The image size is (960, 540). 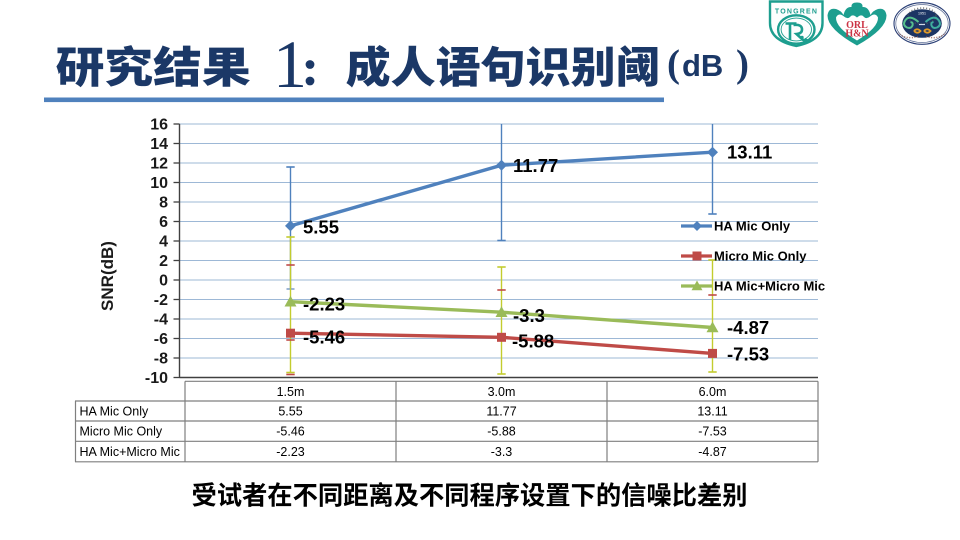 I want to click on svg-text: 10, so click(x=159, y=183).